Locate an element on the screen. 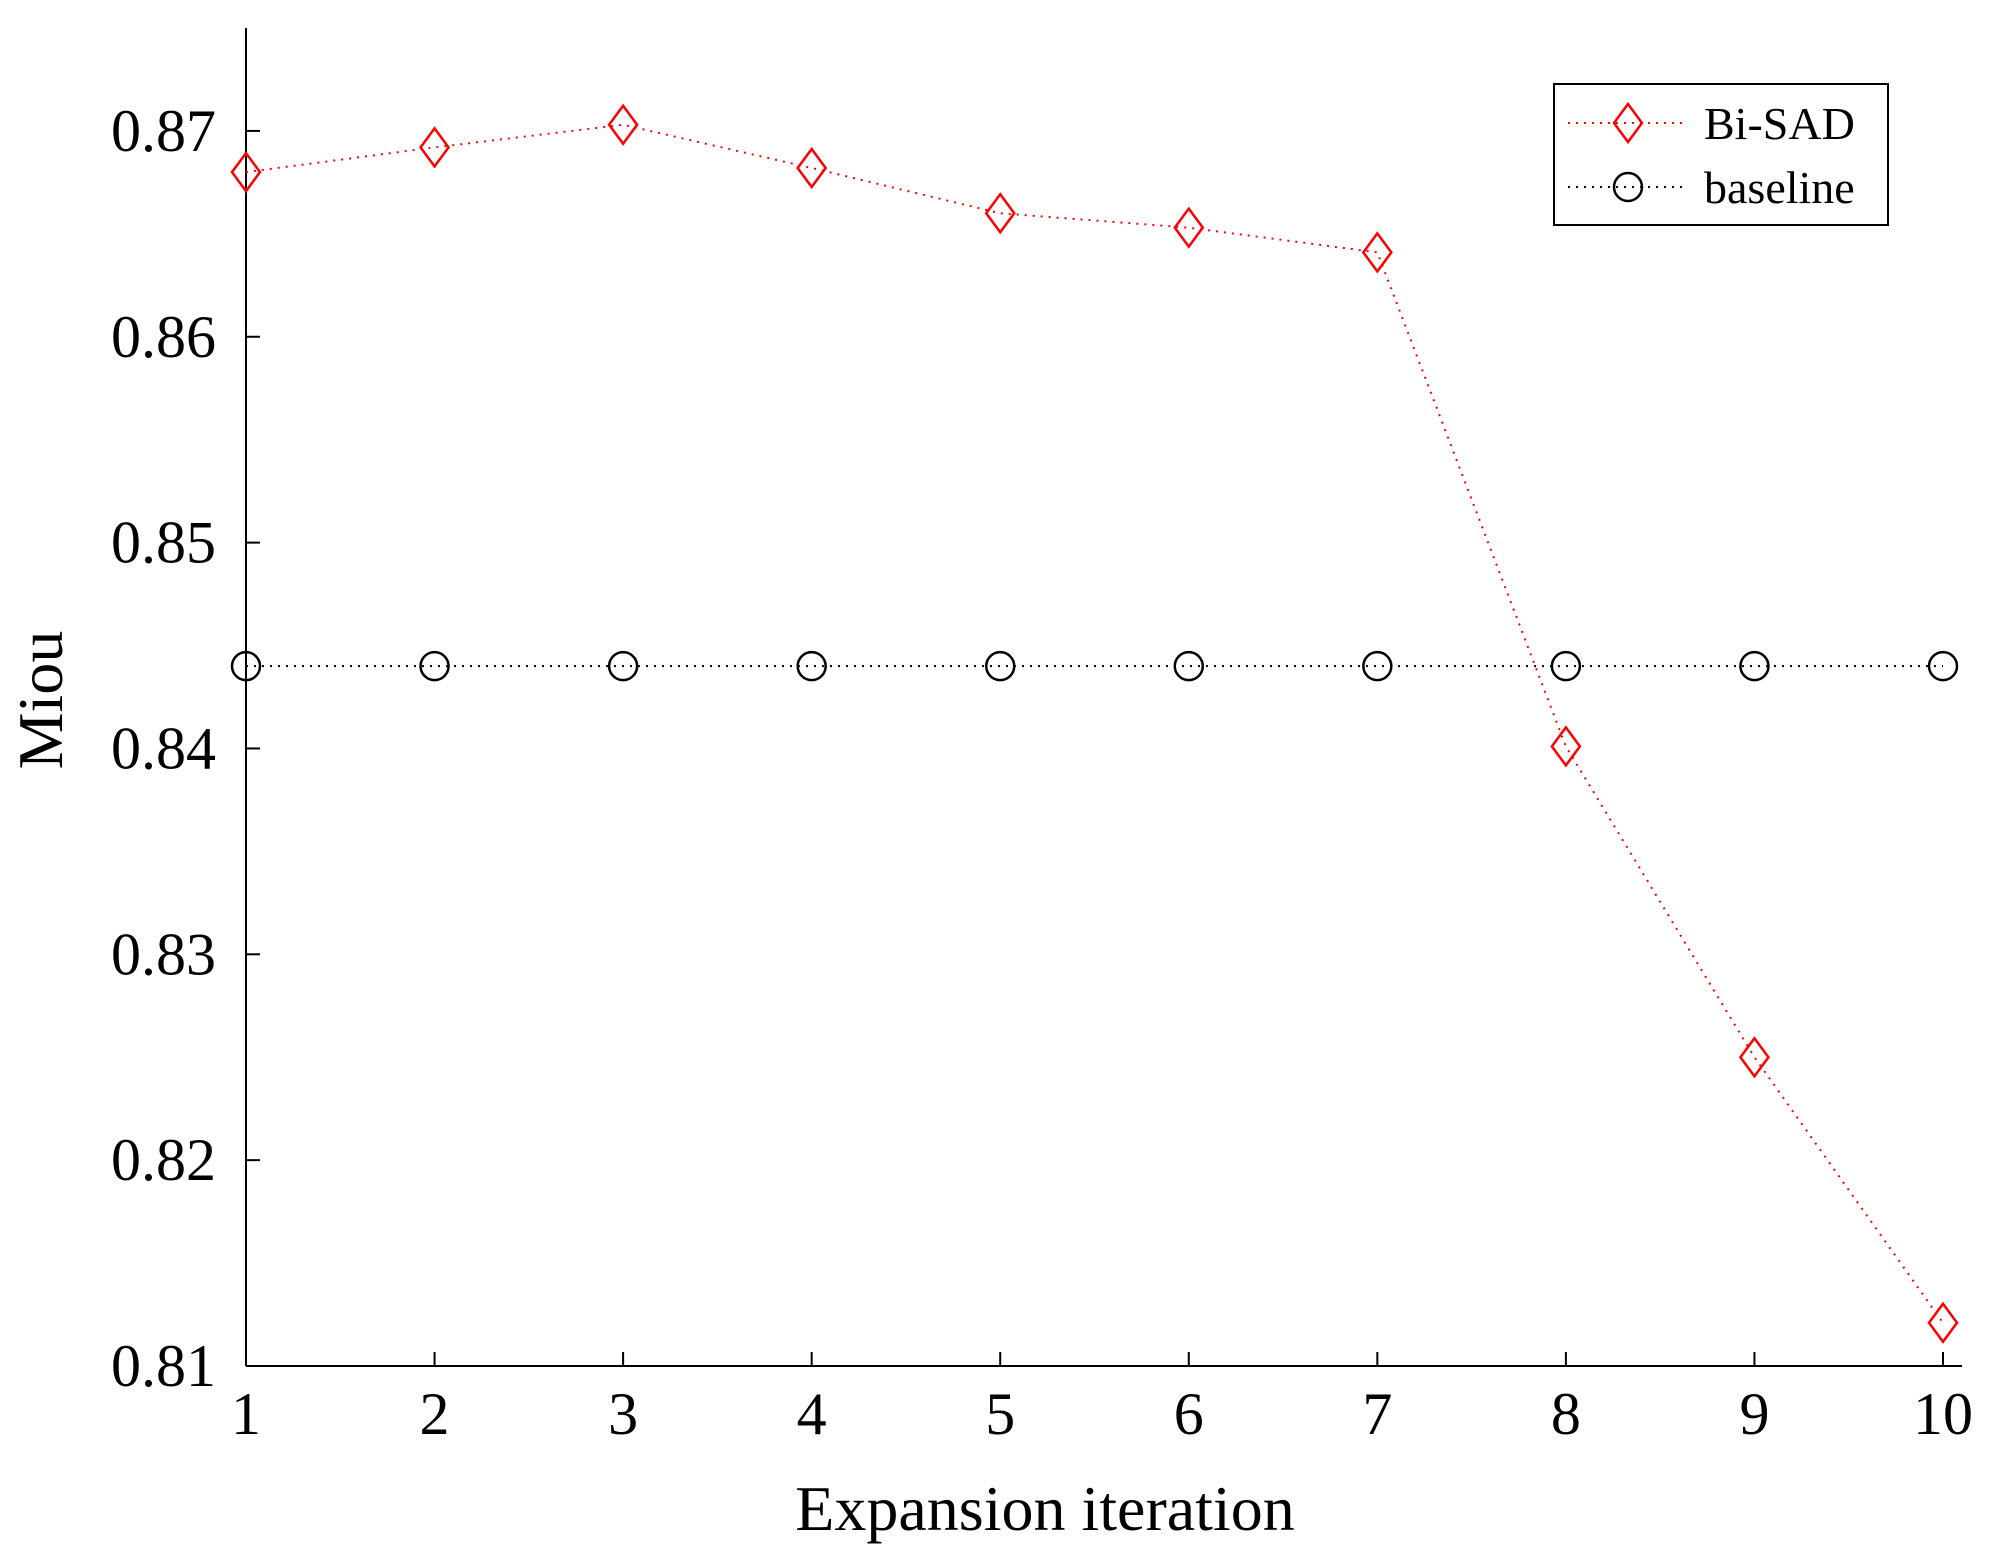 The image size is (1995, 1545). y-tick-label: 0.83 is located at coordinates (163, 954).